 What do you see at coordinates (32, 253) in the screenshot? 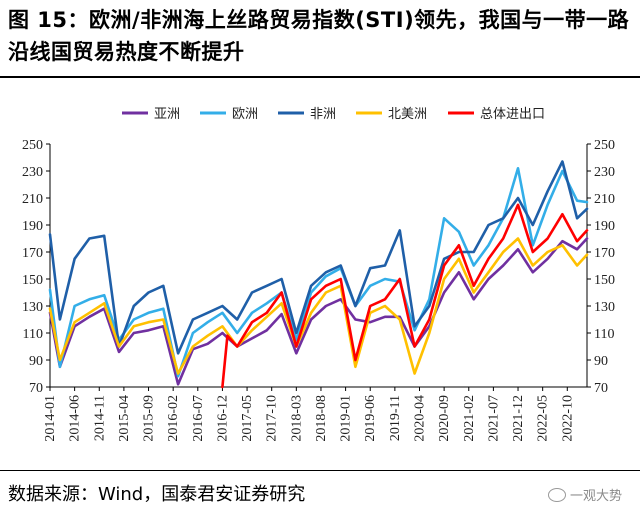
I see `y-tick-label: 170` at bounding box center [32, 253].